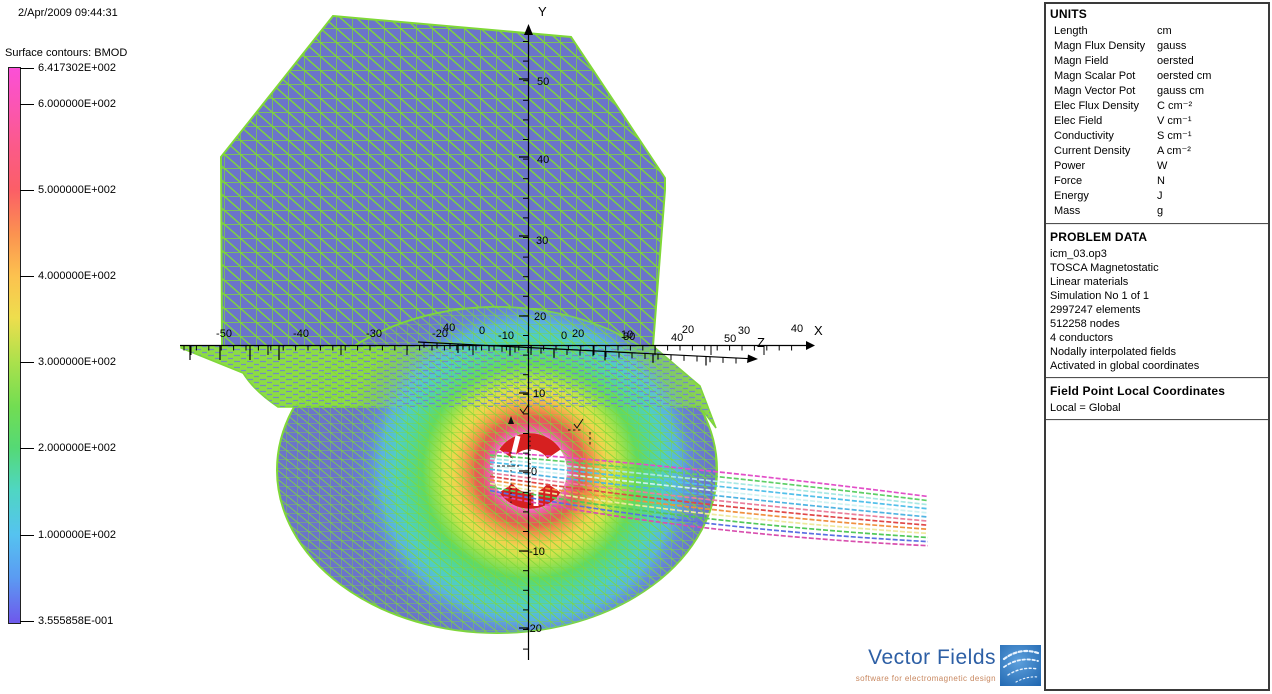 This screenshot has width=1272, height=694. What do you see at coordinates (374, 334) in the screenshot?
I see `svg-text: -30` at bounding box center [374, 334].